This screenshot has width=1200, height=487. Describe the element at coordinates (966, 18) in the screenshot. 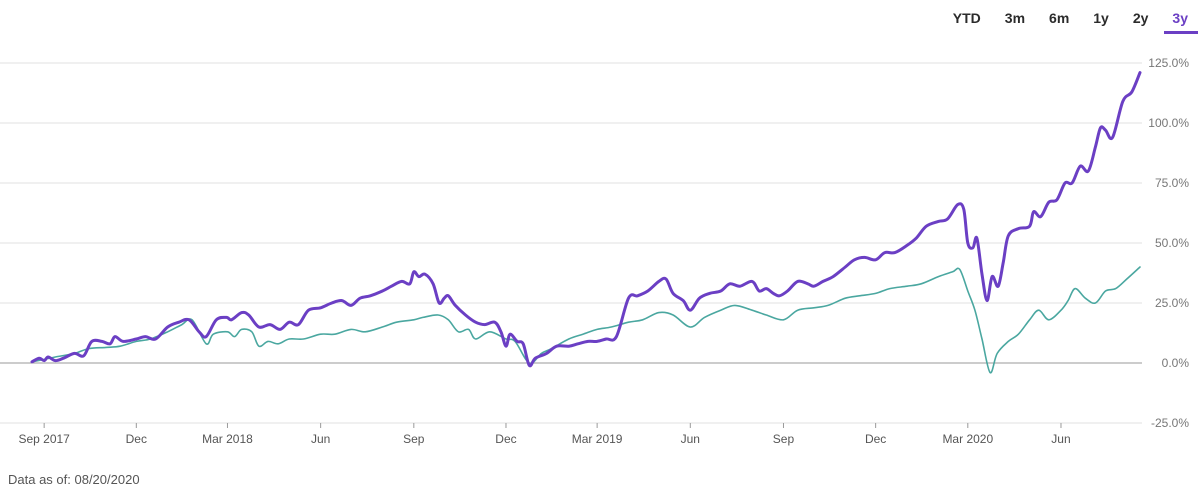

I see `tab-ytd: YTD` at that location.